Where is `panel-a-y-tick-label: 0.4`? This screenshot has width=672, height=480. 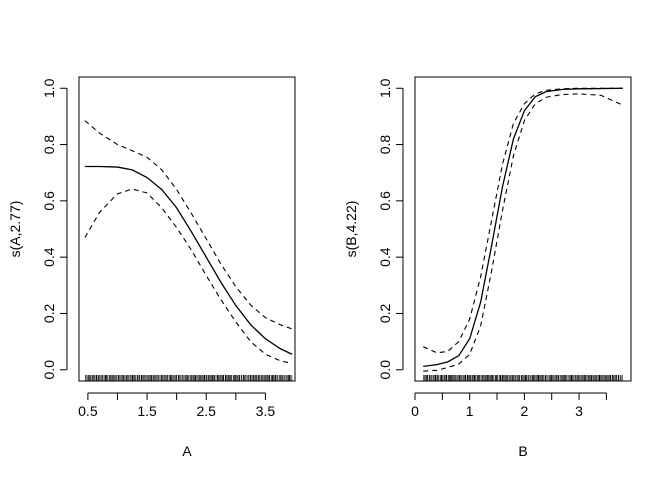
panel-a-y-tick-label: 0.4 is located at coordinates (49, 257).